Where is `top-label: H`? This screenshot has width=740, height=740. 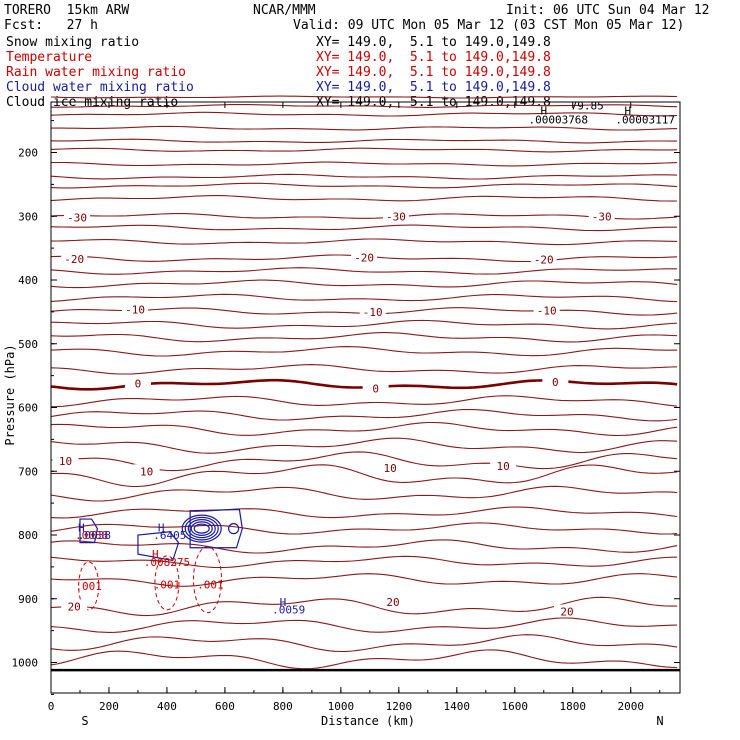 top-label: H is located at coordinates (628, 110).